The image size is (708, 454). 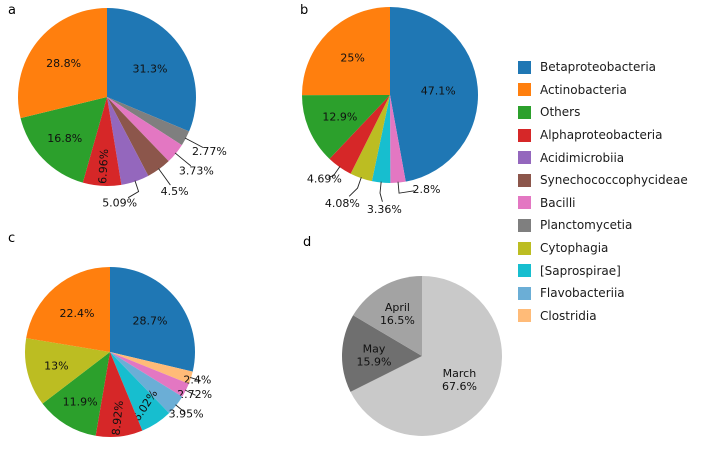 I want to click on slice-label: 2.4%, so click(x=197, y=379).